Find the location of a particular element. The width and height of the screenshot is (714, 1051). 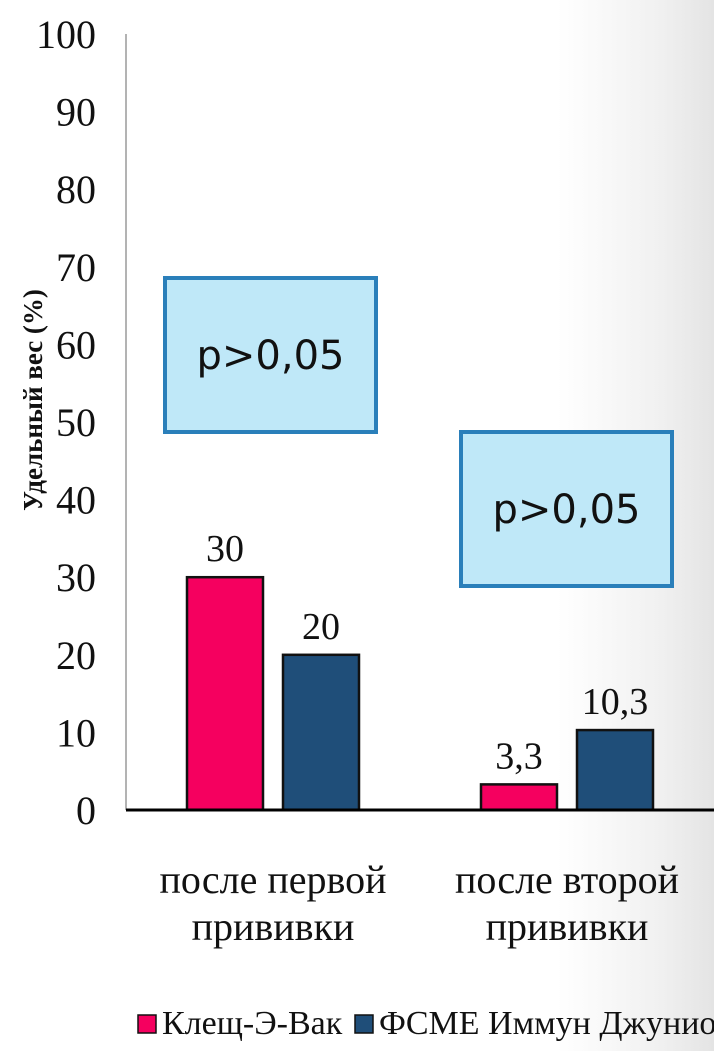

y-tick-label: 60 is located at coordinates (76, 344).